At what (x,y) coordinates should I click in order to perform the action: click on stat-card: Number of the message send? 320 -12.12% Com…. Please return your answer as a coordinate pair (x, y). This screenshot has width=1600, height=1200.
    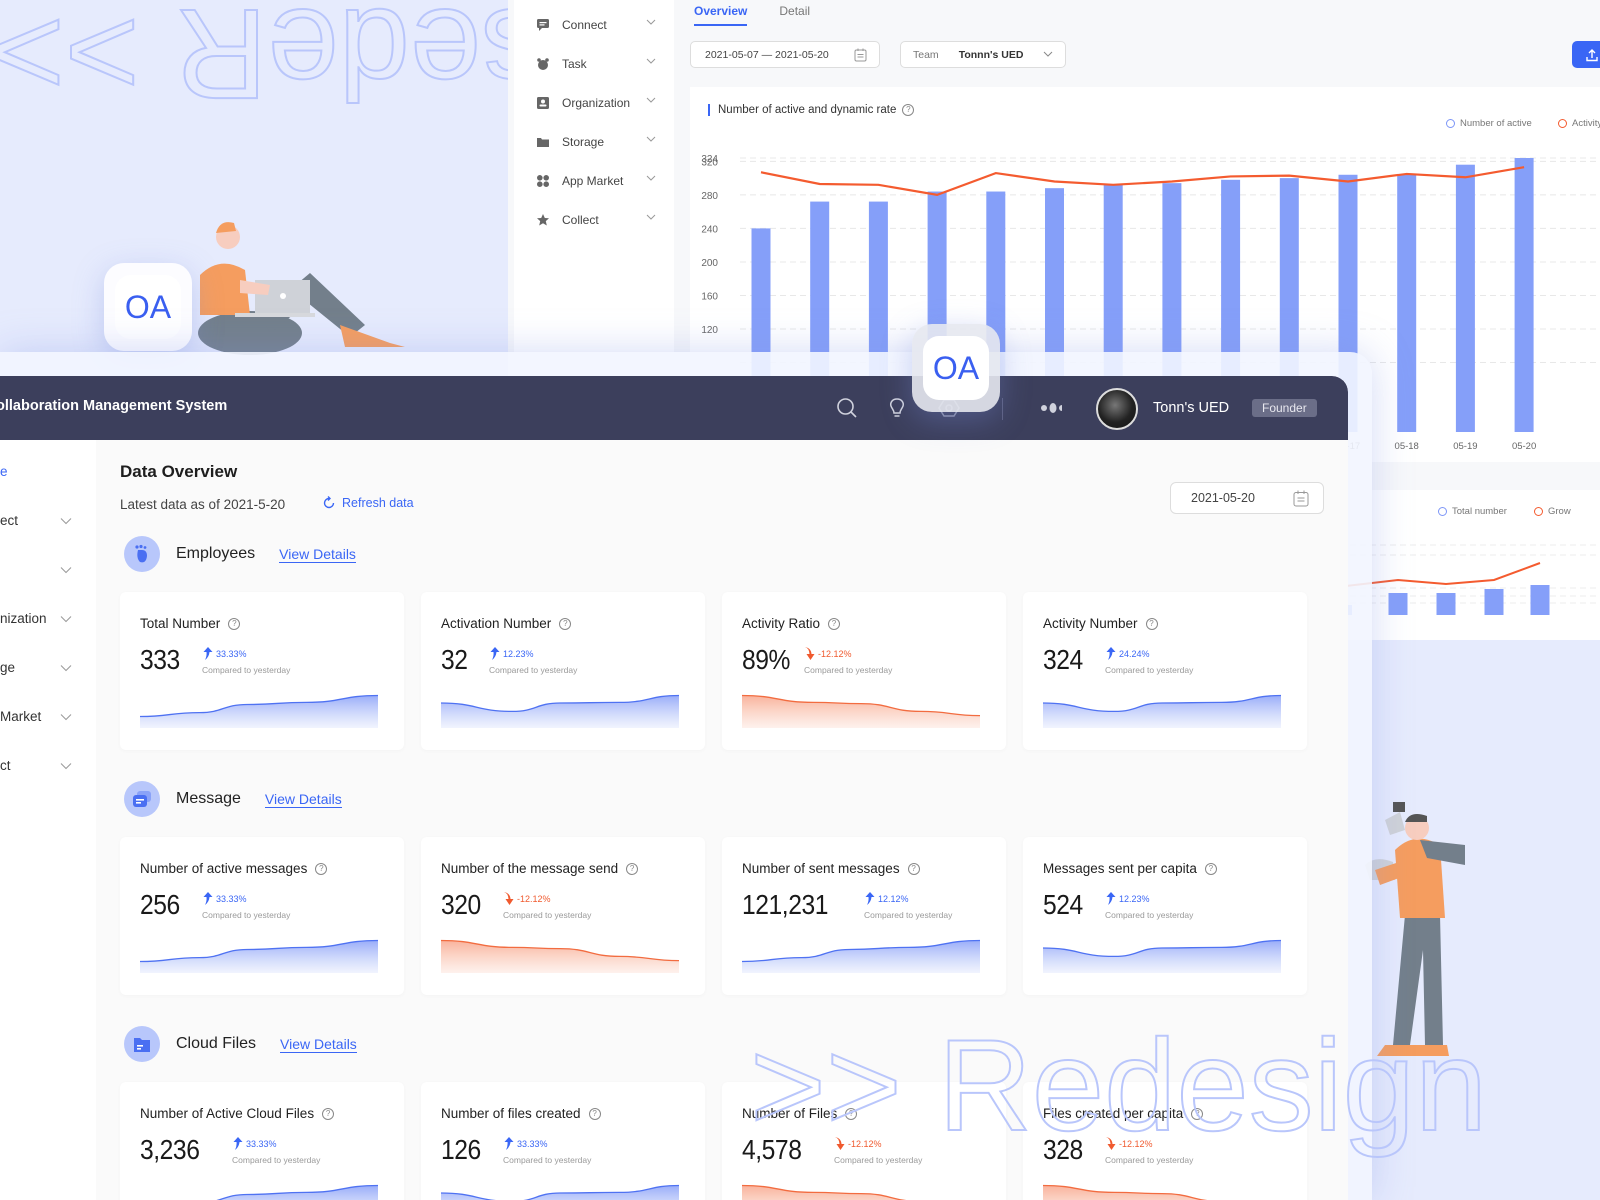
    Looking at the image, I should click on (563, 916).